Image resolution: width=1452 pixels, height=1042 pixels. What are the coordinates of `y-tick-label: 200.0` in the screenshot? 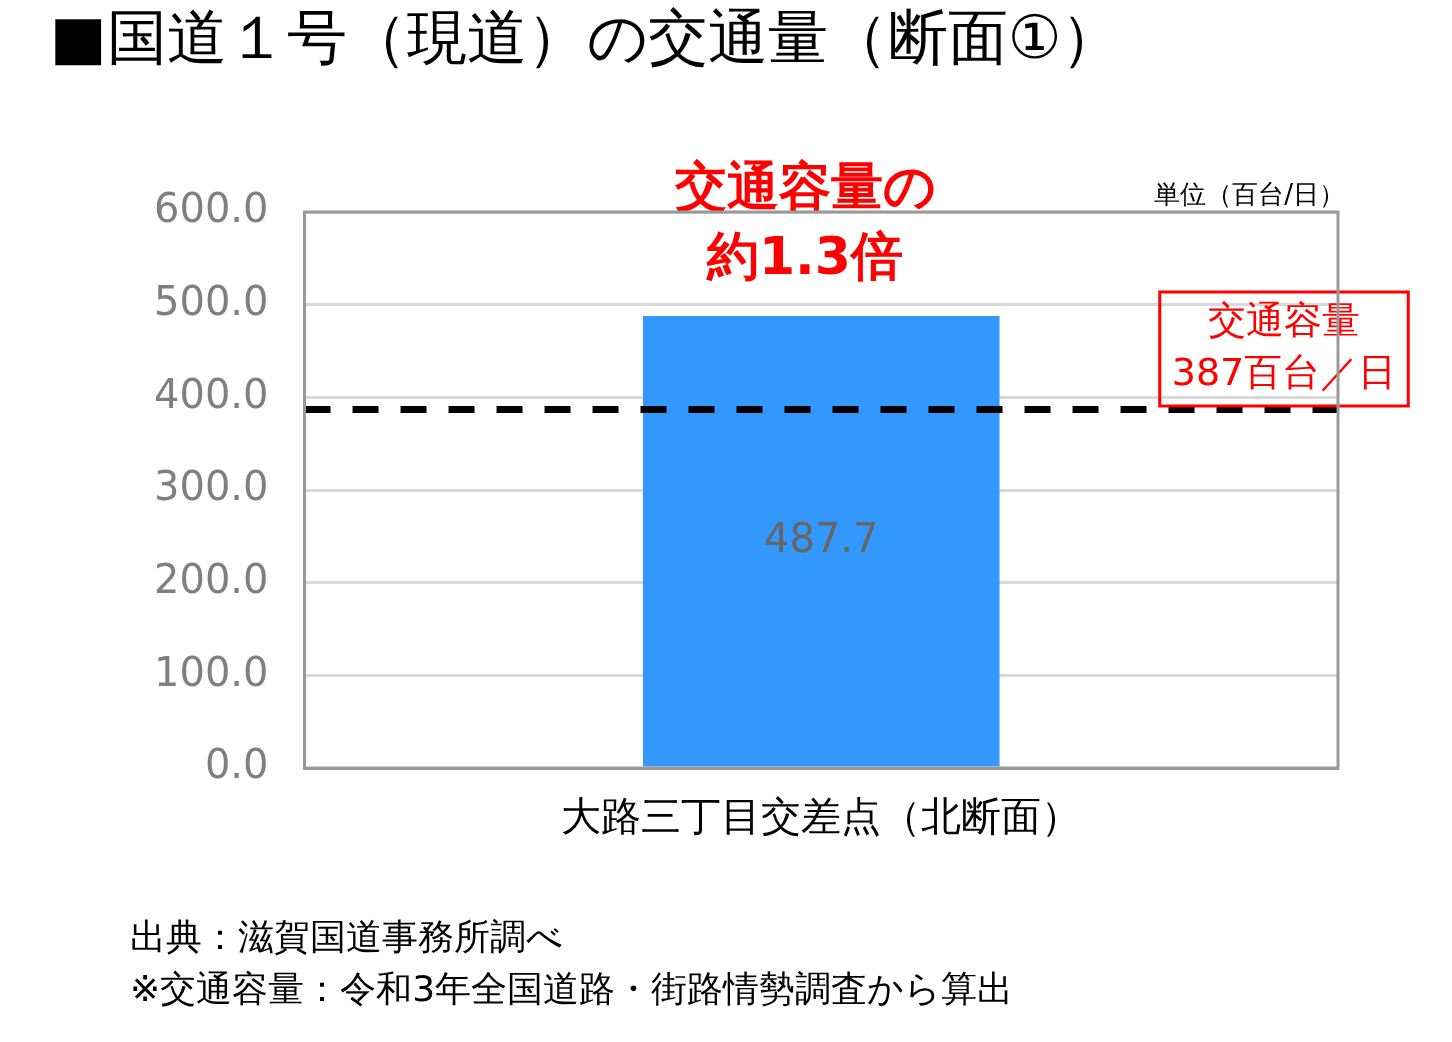 It's located at (211, 579).